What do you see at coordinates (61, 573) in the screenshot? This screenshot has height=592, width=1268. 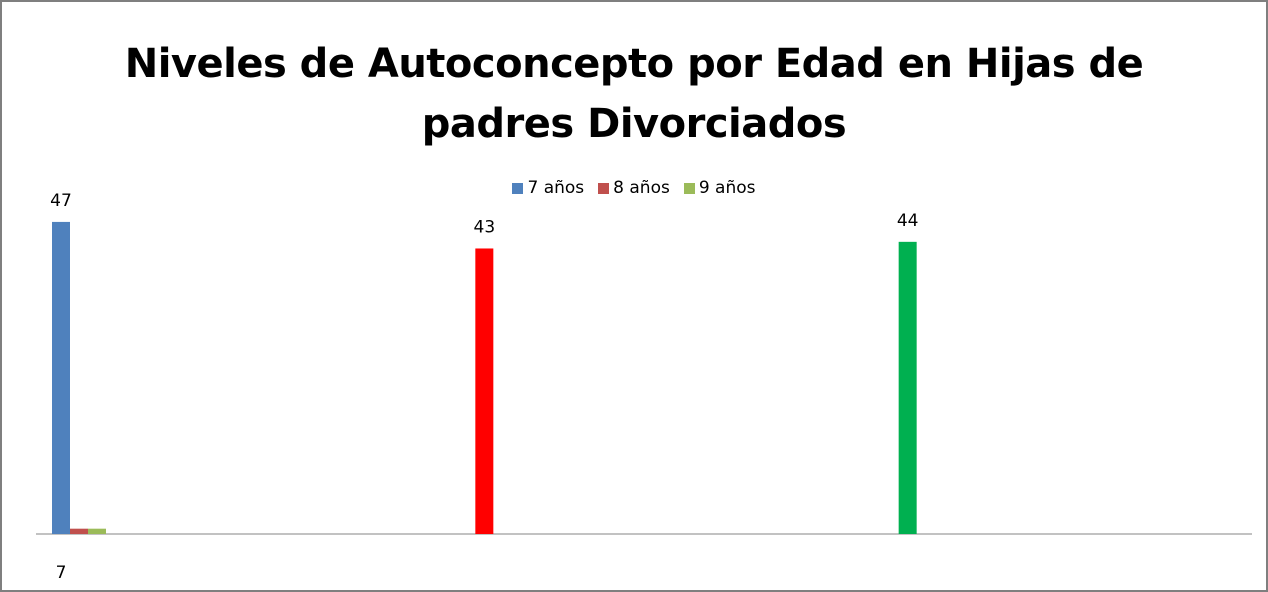 I see `x-tick-label-0: 7` at bounding box center [61, 573].